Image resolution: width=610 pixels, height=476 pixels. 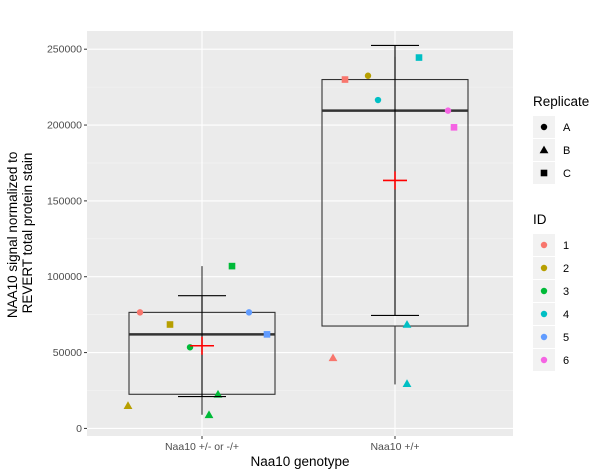 I want to click on legend-id-label: 6, so click(x=566, y=361).